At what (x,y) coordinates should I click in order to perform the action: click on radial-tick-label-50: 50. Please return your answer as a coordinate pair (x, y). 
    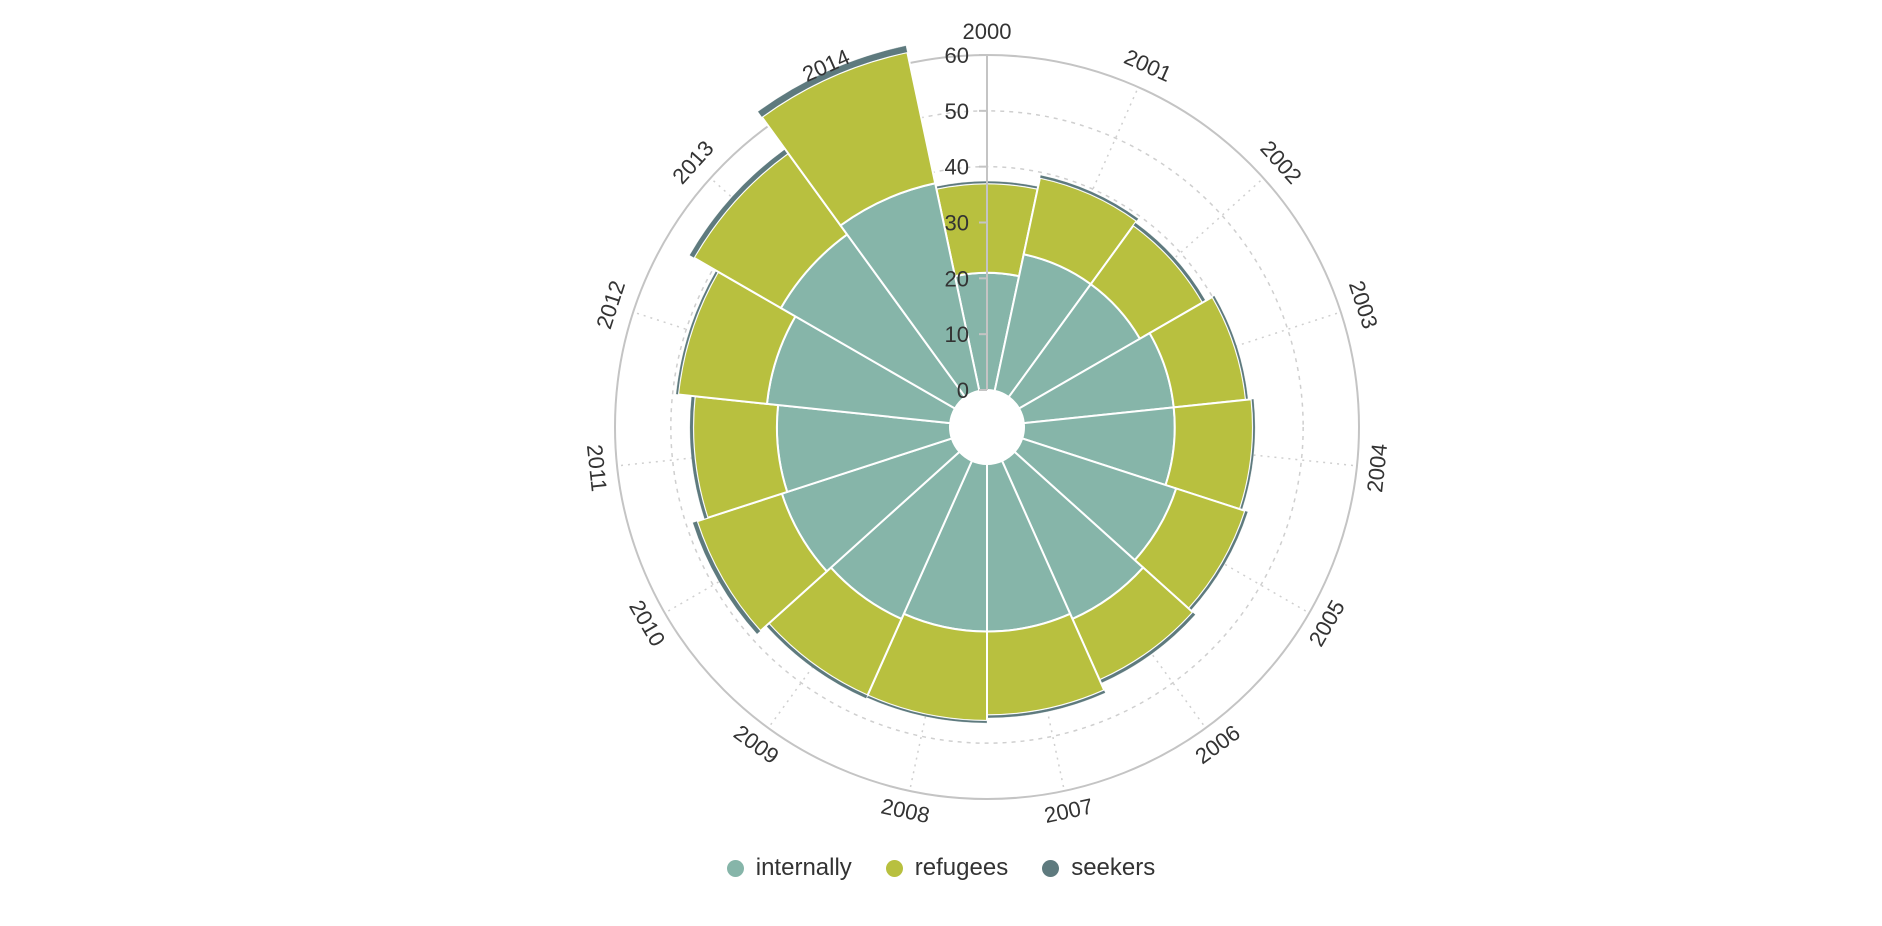
    Looking at the image, I should click on (957, 111).